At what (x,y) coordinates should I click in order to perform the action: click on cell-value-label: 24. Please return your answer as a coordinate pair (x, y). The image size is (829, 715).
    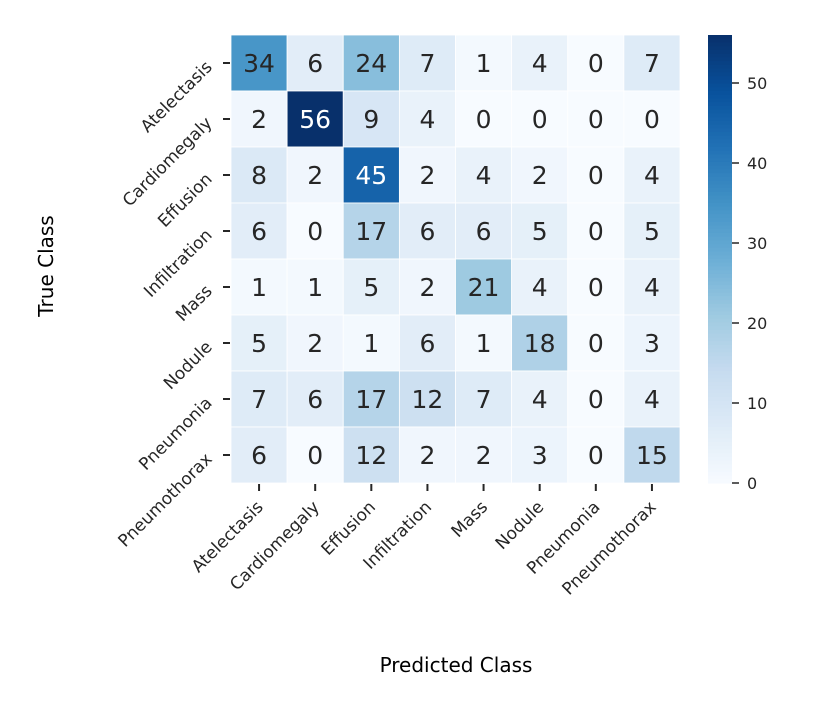
    Looking at the image, I should click on (371, 63).